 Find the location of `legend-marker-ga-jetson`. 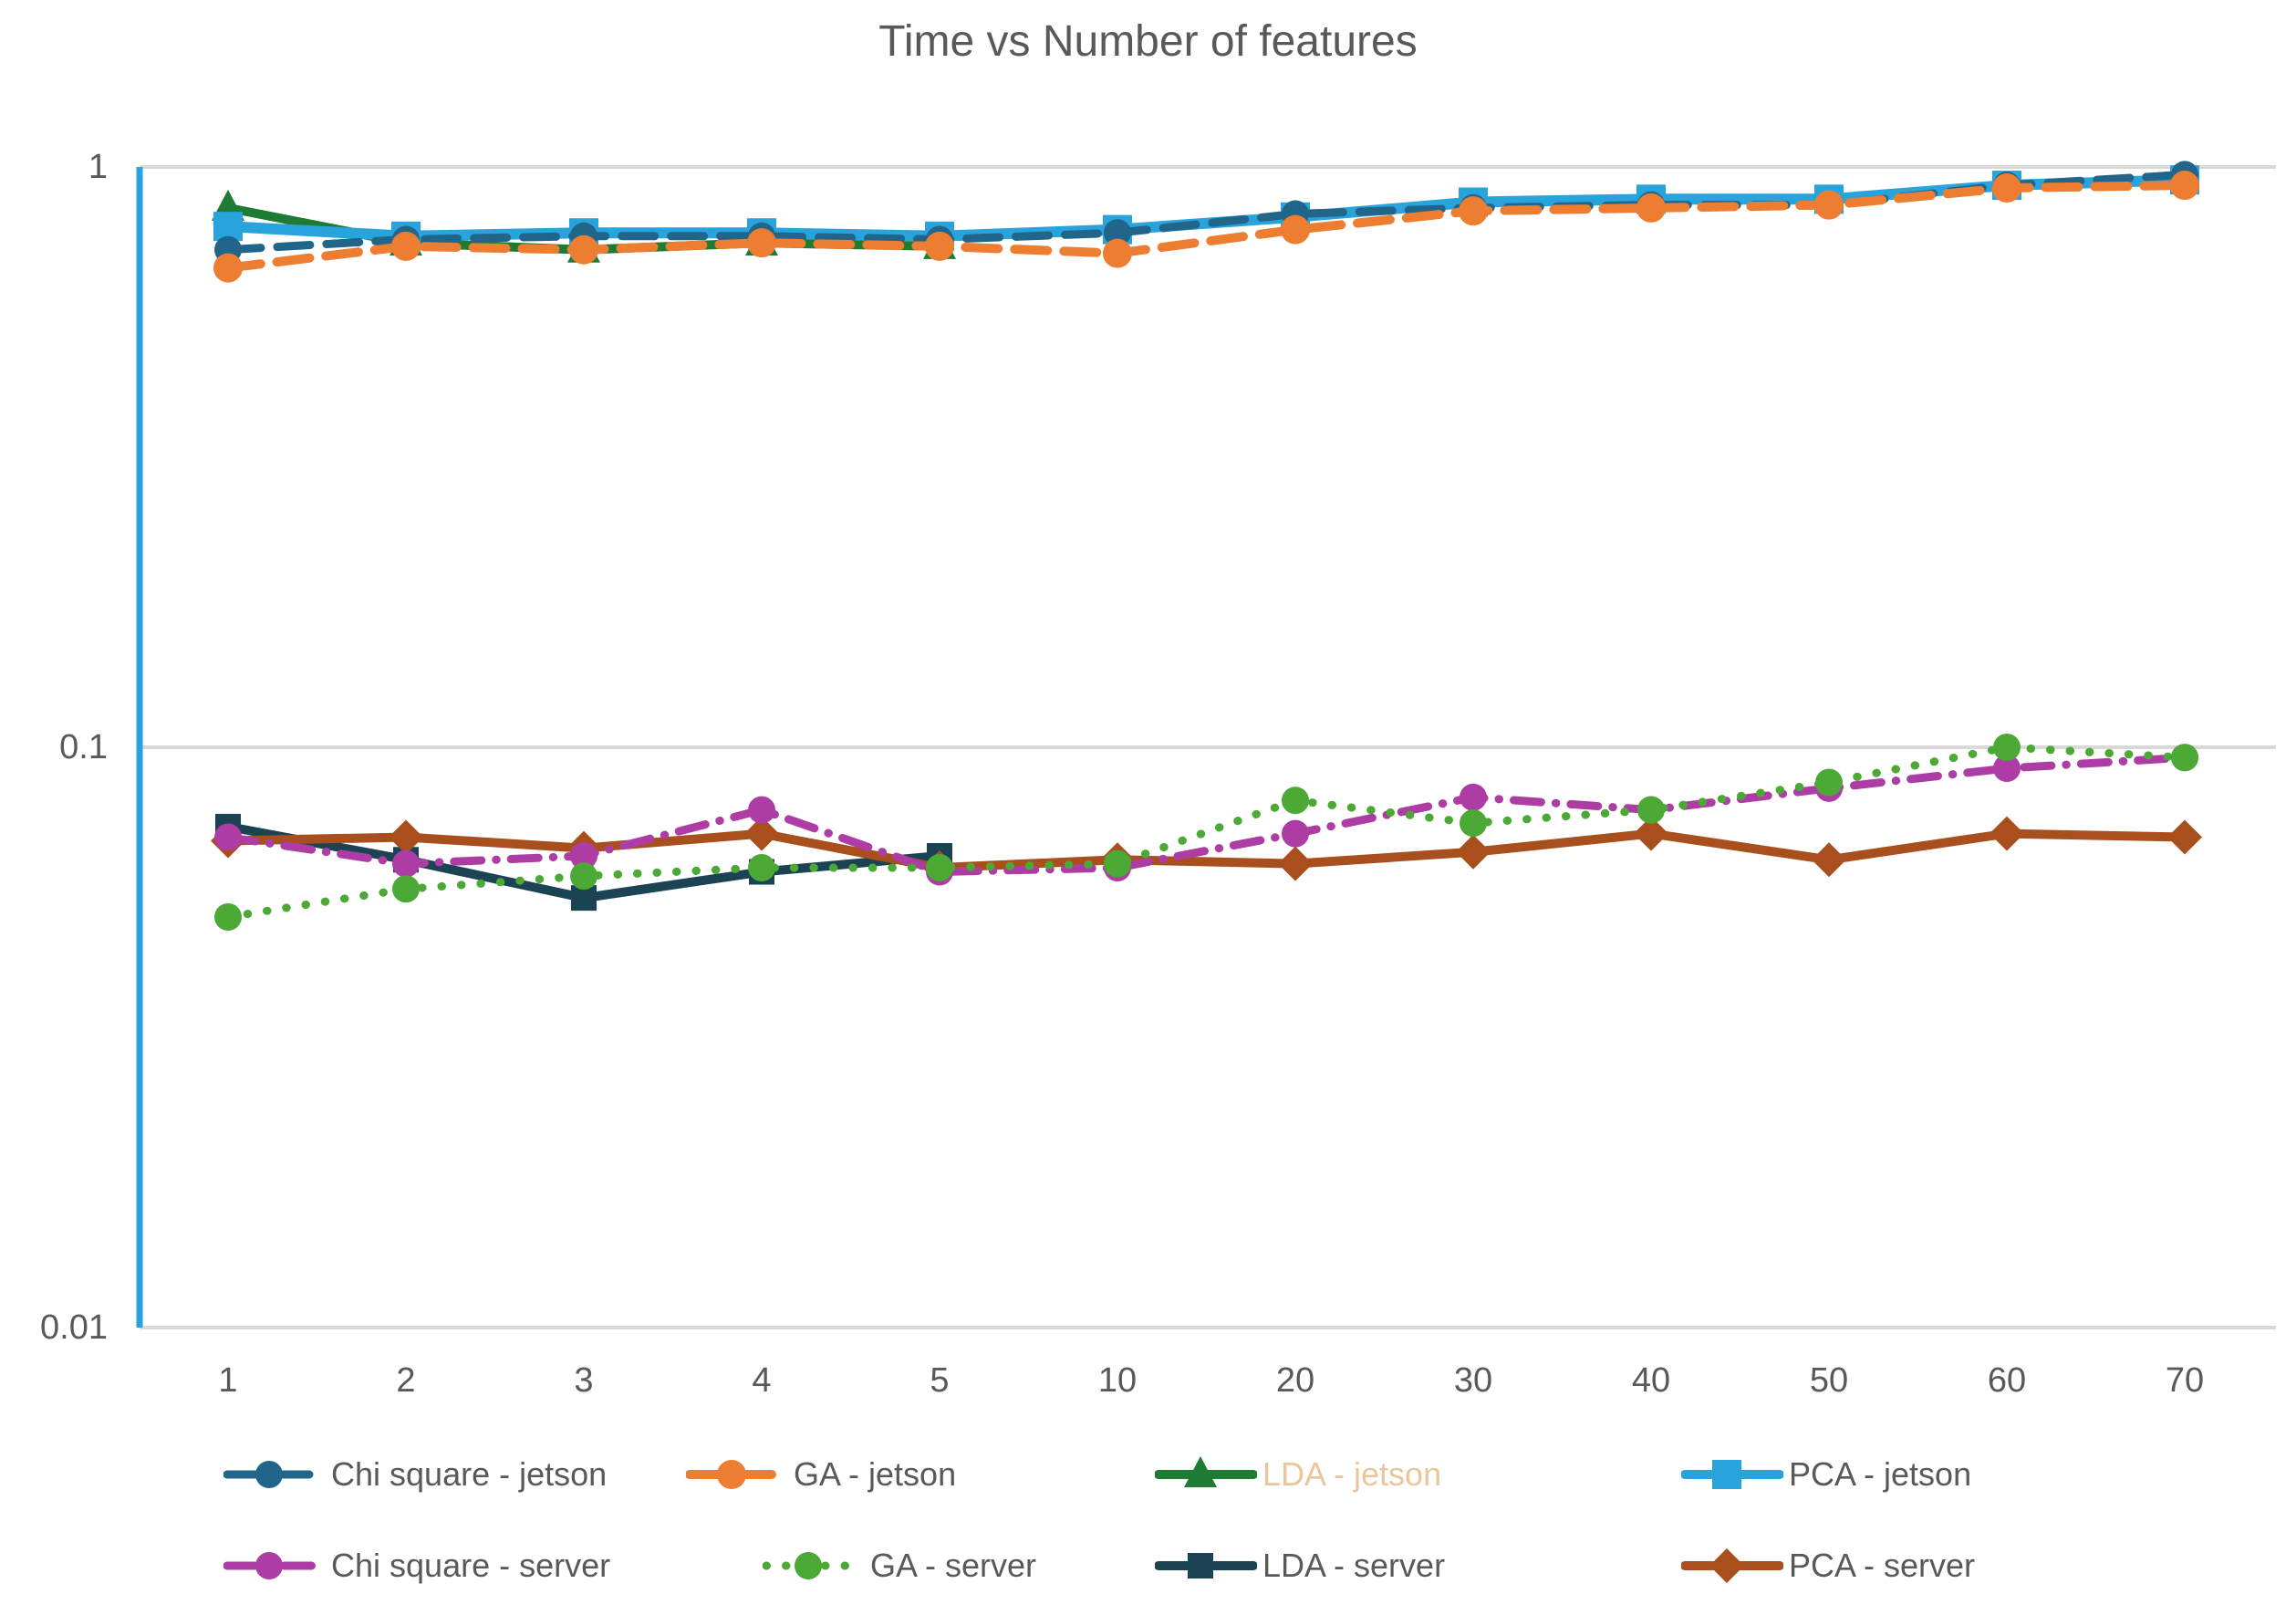

legend-marker-ga-jetson is located at coordinates (737, 1474).